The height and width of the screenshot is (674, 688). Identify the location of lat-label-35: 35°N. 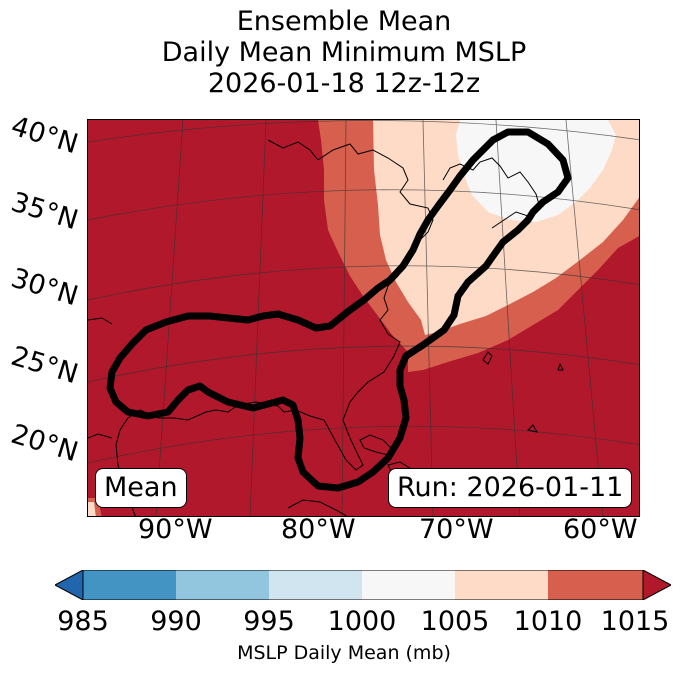
(44, 211).